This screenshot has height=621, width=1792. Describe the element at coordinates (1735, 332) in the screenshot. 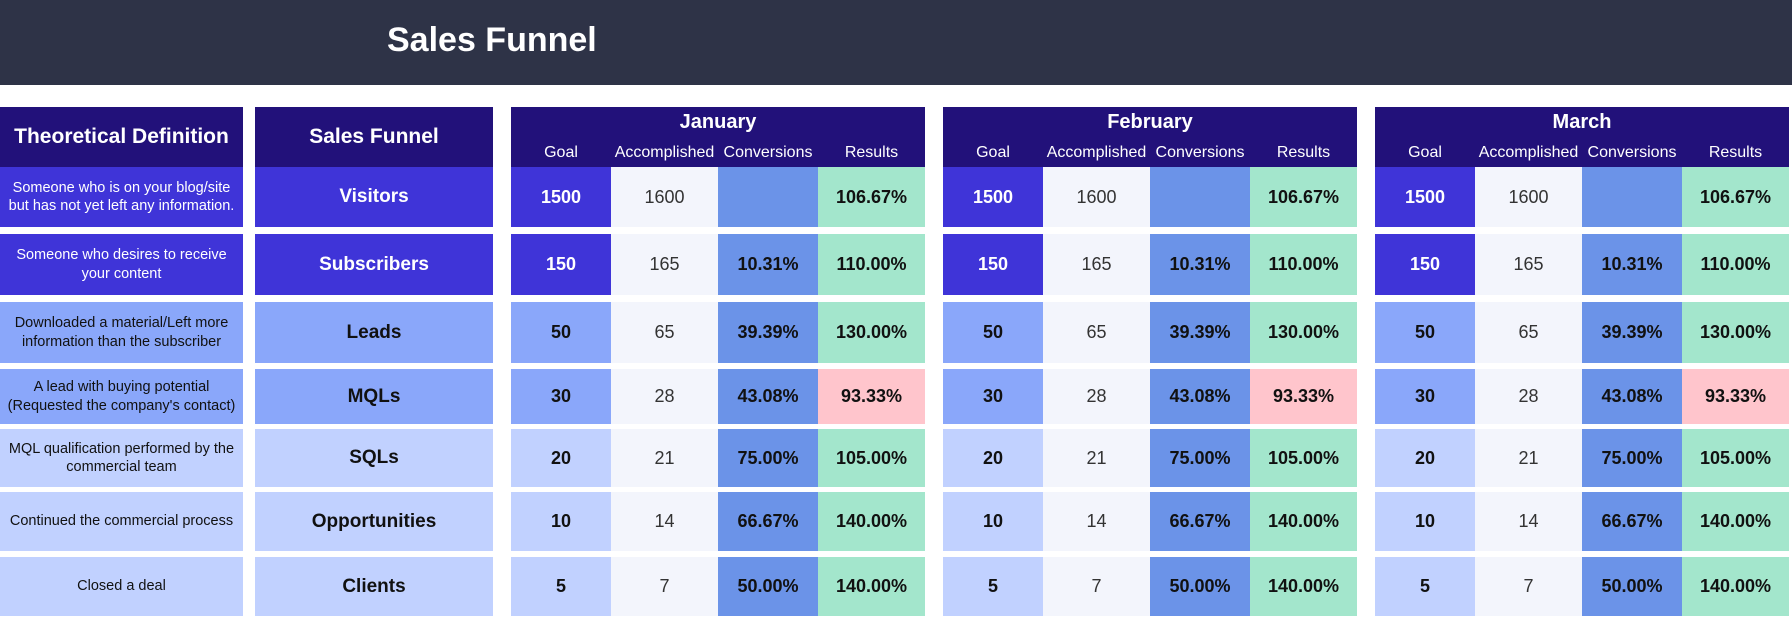

I see `result-cell: 130.00%` at that location.